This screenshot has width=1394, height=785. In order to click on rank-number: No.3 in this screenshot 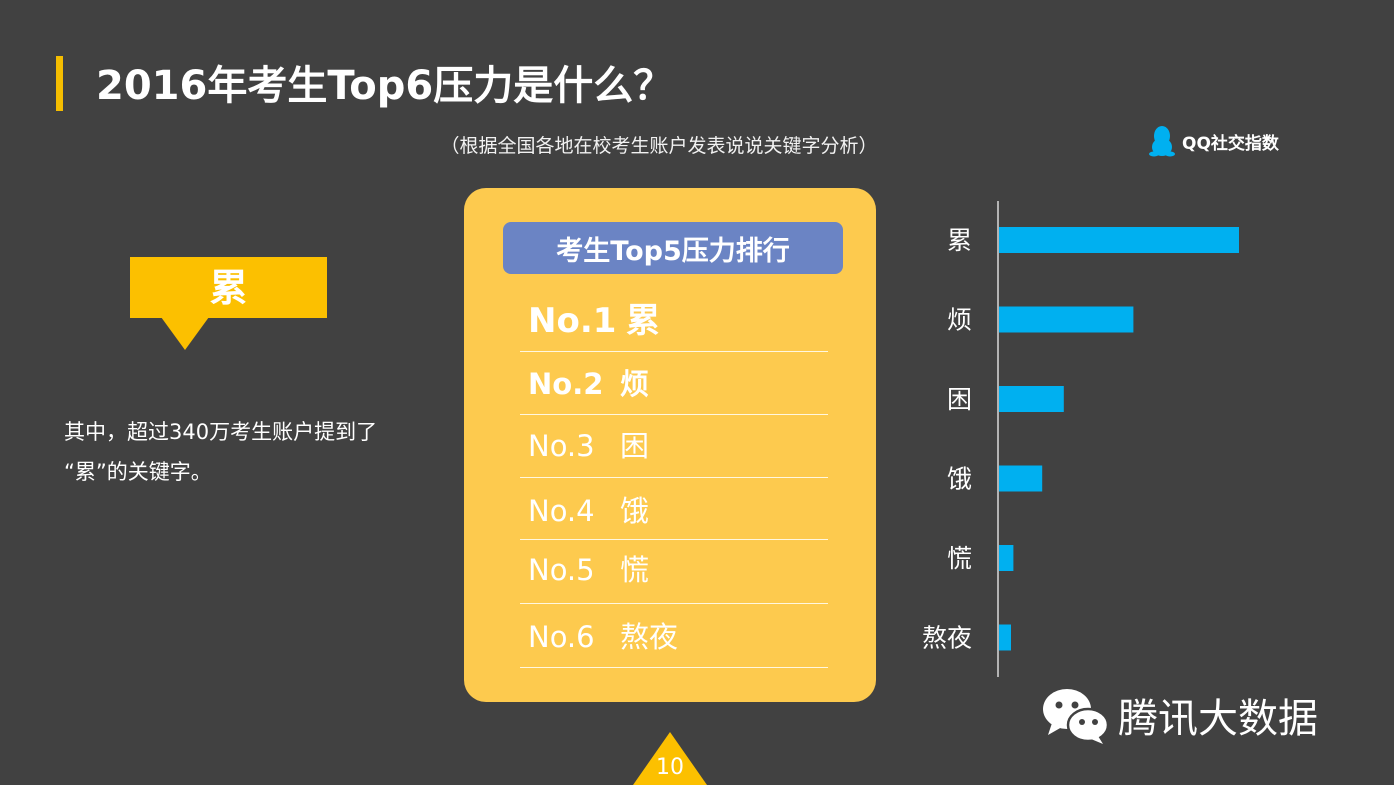, I will do `click(561, 446)`.